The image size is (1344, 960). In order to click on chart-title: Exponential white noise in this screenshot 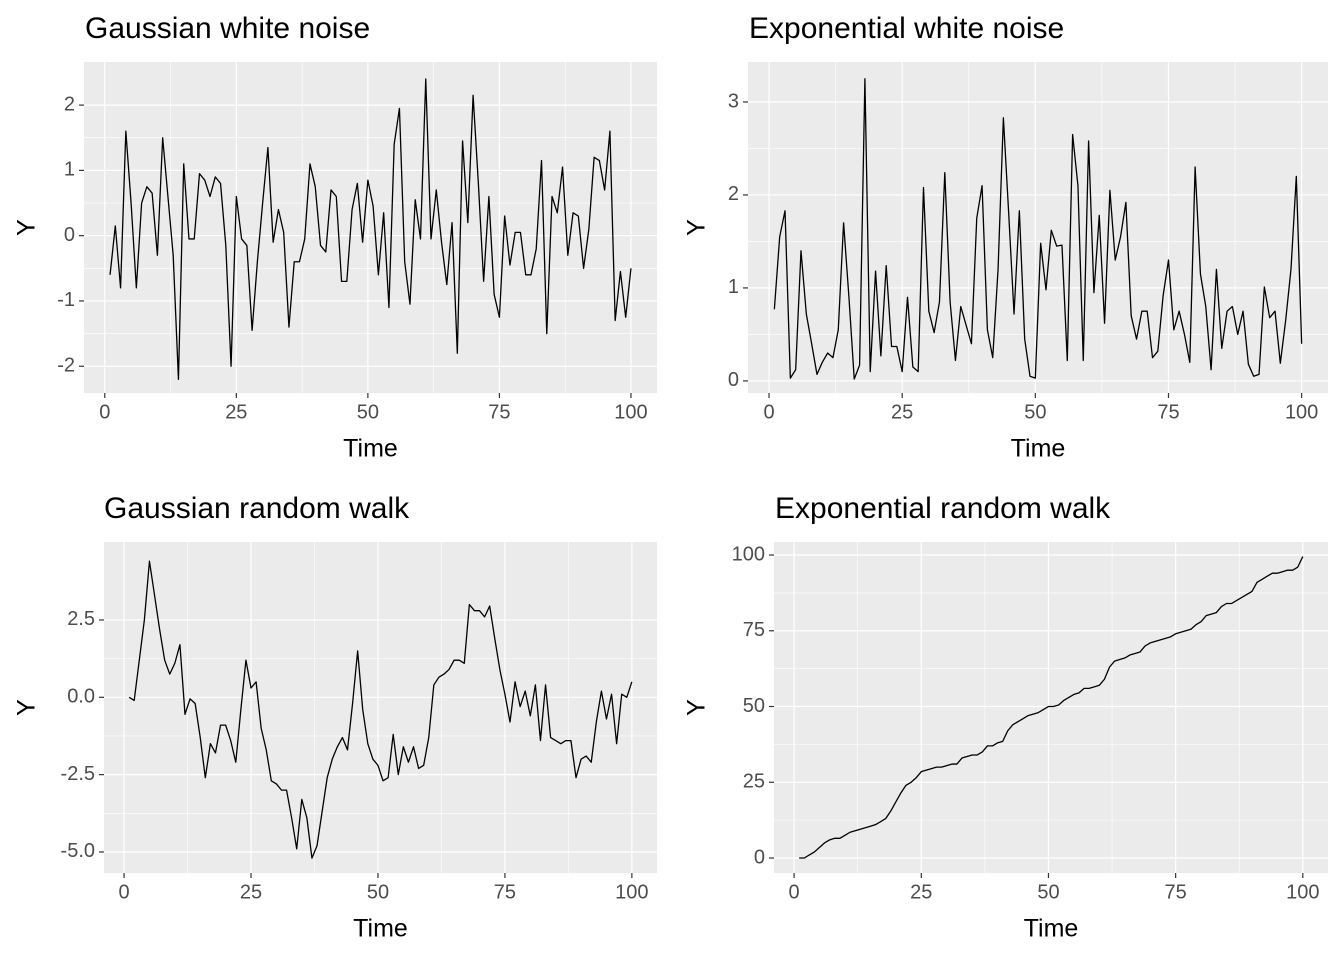, I will do `click(906, 28)`.